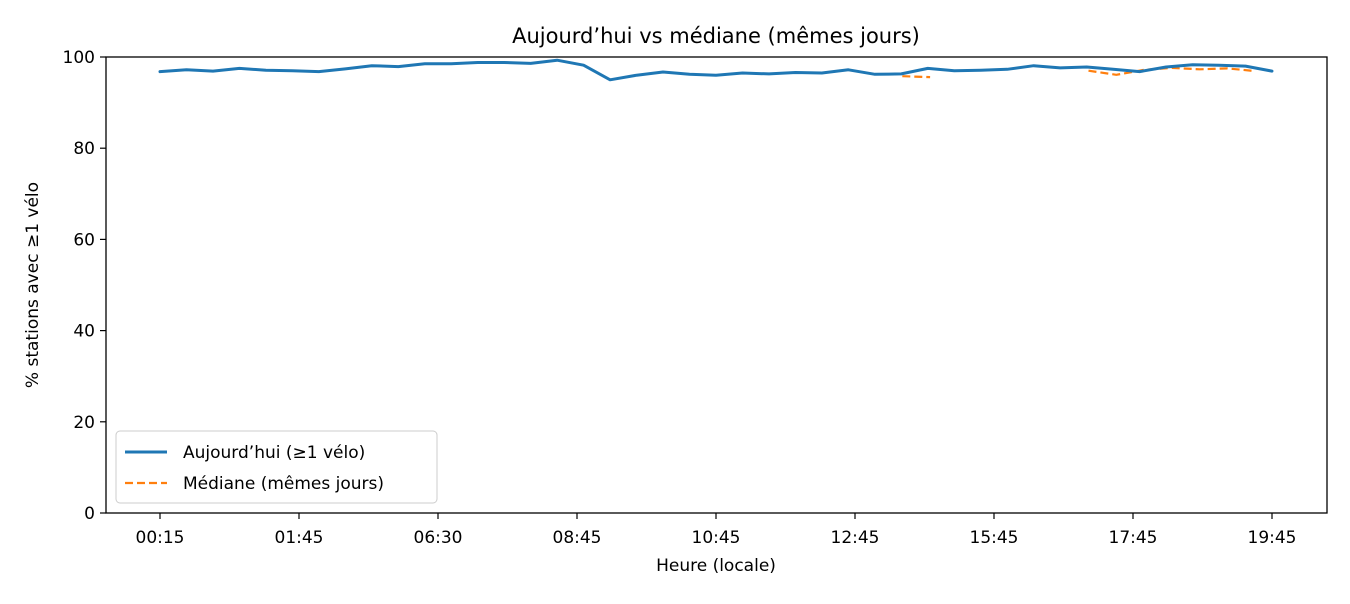  What do you see at coordinates (299, 538) in the screenshot?
I see `x-tick-label: 01:45` at bounding box center [299, 538].